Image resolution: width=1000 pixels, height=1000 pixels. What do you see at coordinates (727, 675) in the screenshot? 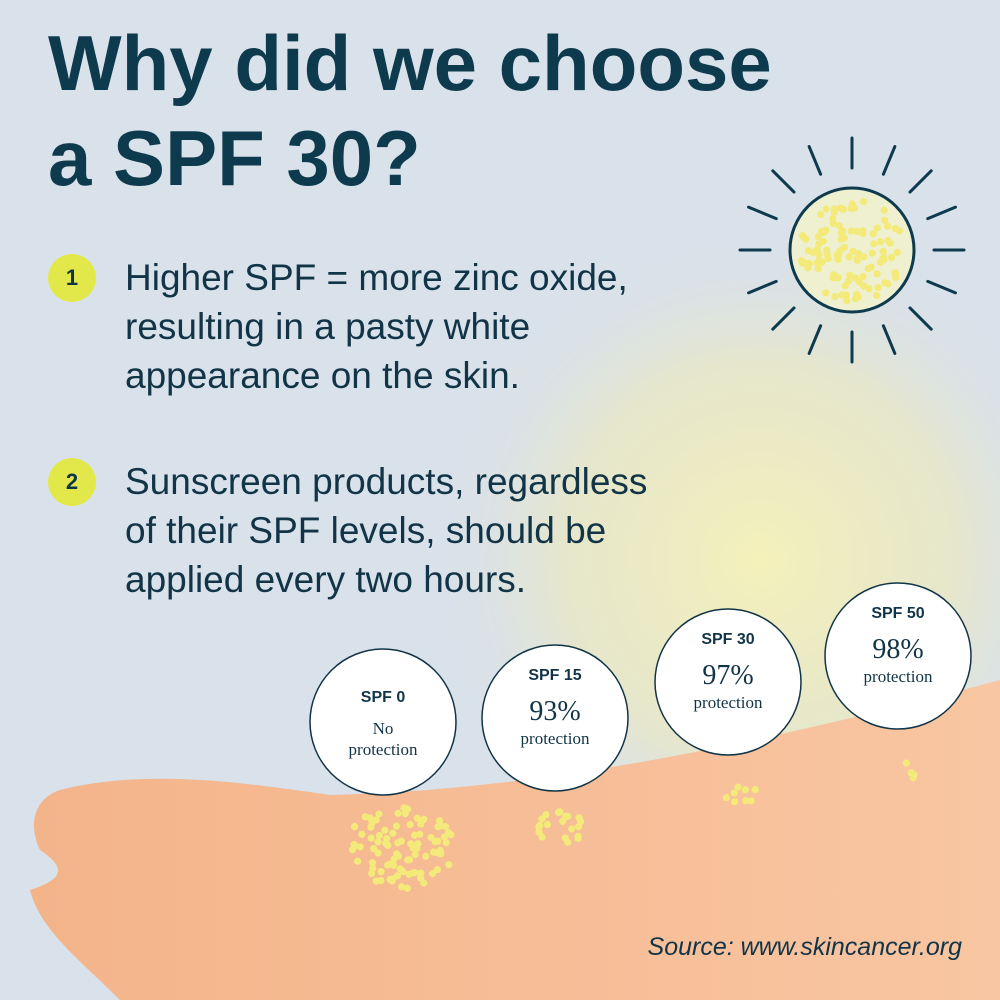
I see `protection-value: 97%` at bounding box center [727, 675].